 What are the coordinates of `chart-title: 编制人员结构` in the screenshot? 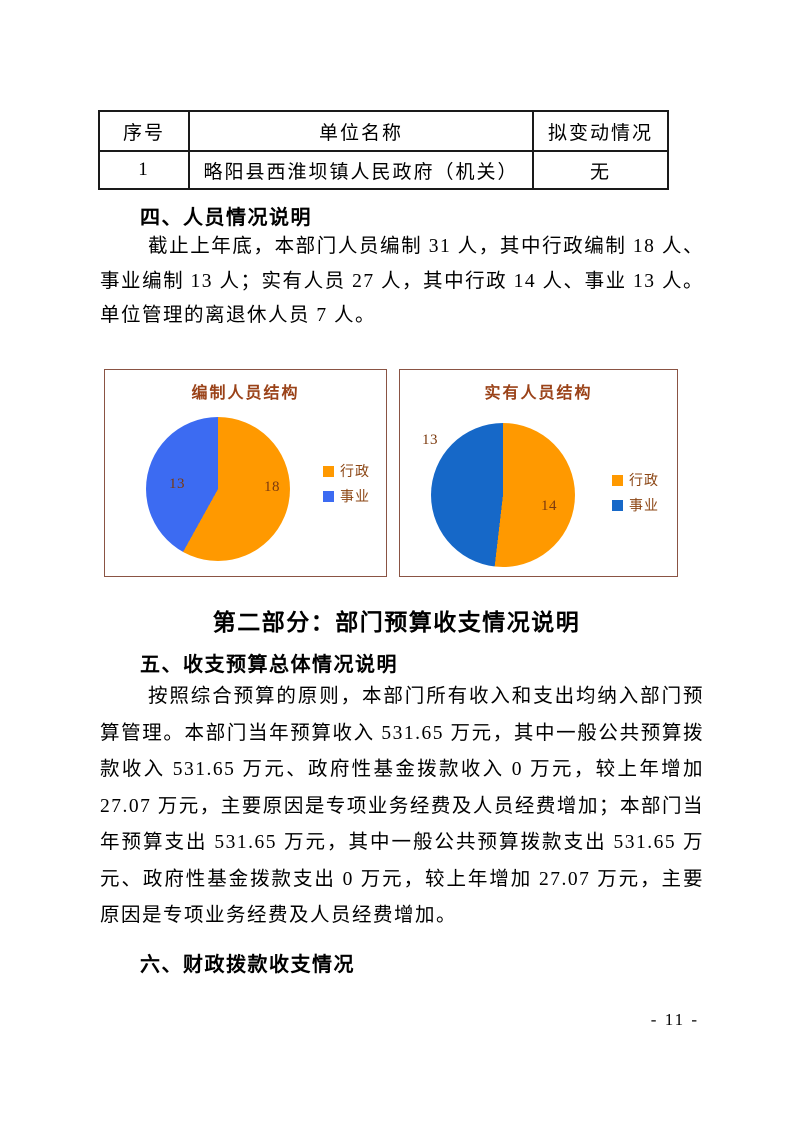 It's located at (245, 393).